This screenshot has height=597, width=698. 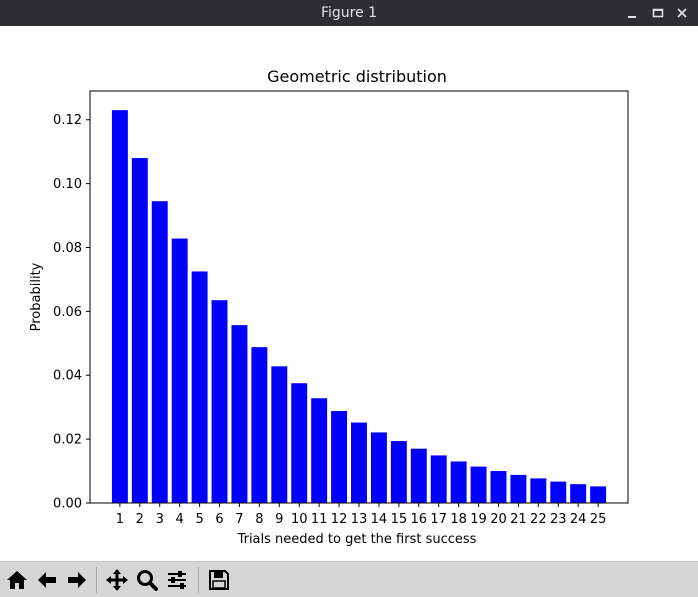 I want to click on x-tick-label: 25, so click(x=598, y=519).